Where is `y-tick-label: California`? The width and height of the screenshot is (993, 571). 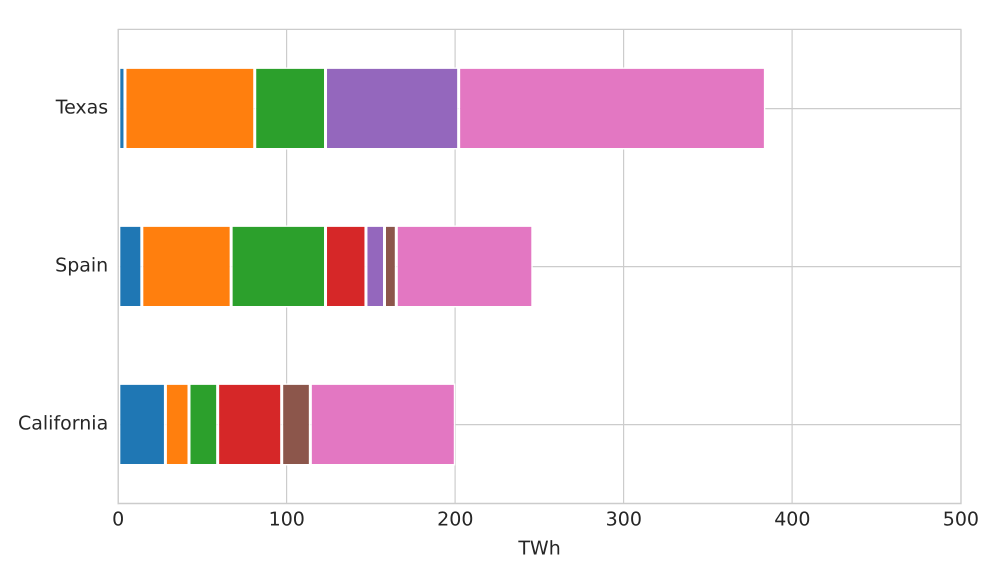 y-tick-label: California is located at coordinates (63, 423).